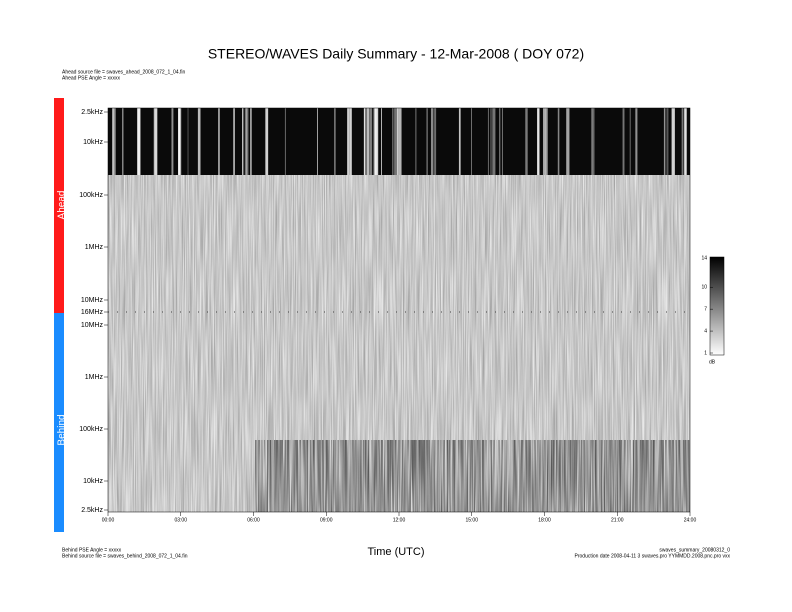 The width and height of the screenshot is (792, 612). Describe the element at coordinates (92, 312) in the screenshot. I see `y-tick-label: 16MHz` at that location.